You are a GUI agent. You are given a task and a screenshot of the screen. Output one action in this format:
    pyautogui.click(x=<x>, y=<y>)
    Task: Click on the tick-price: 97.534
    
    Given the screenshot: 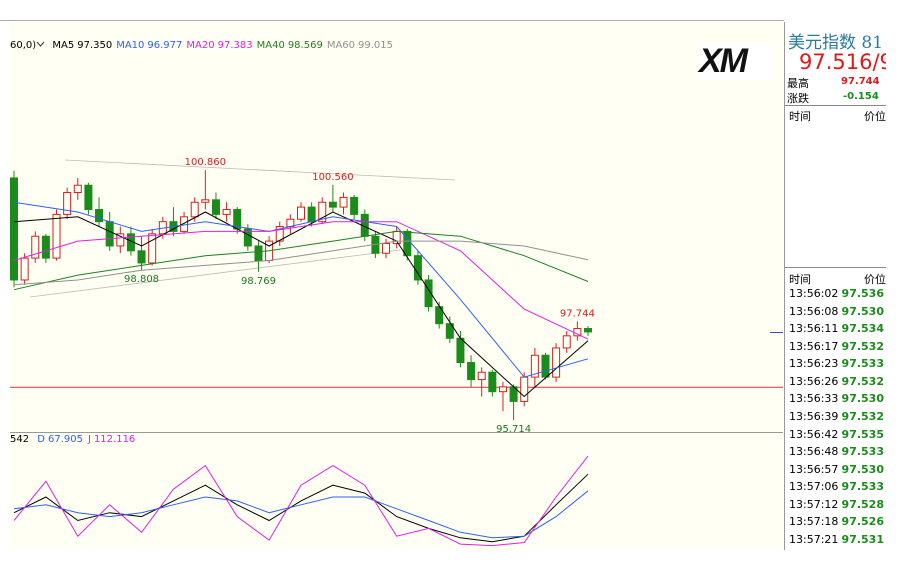 What is the action you would take?
    pyautogui.click(x=862, y=329)
    